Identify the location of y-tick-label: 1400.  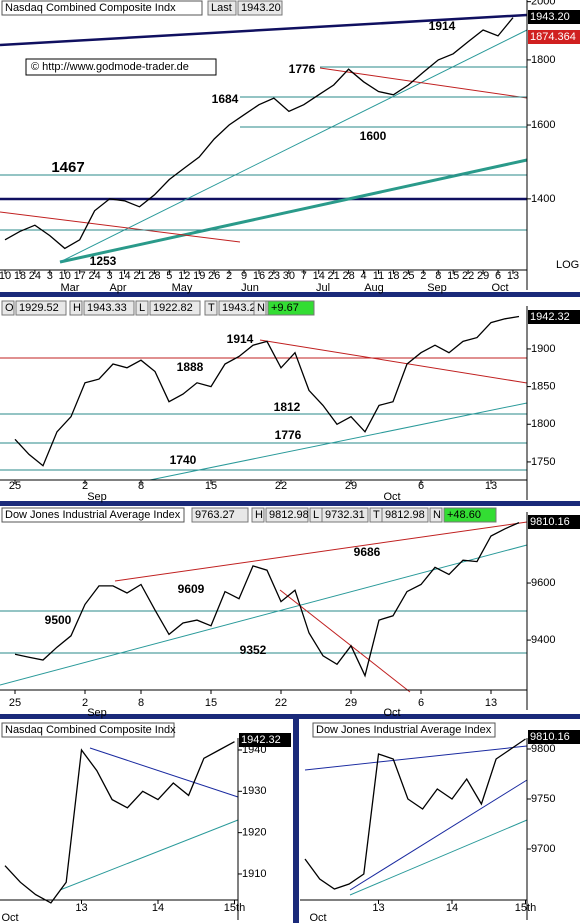
(543, 199).